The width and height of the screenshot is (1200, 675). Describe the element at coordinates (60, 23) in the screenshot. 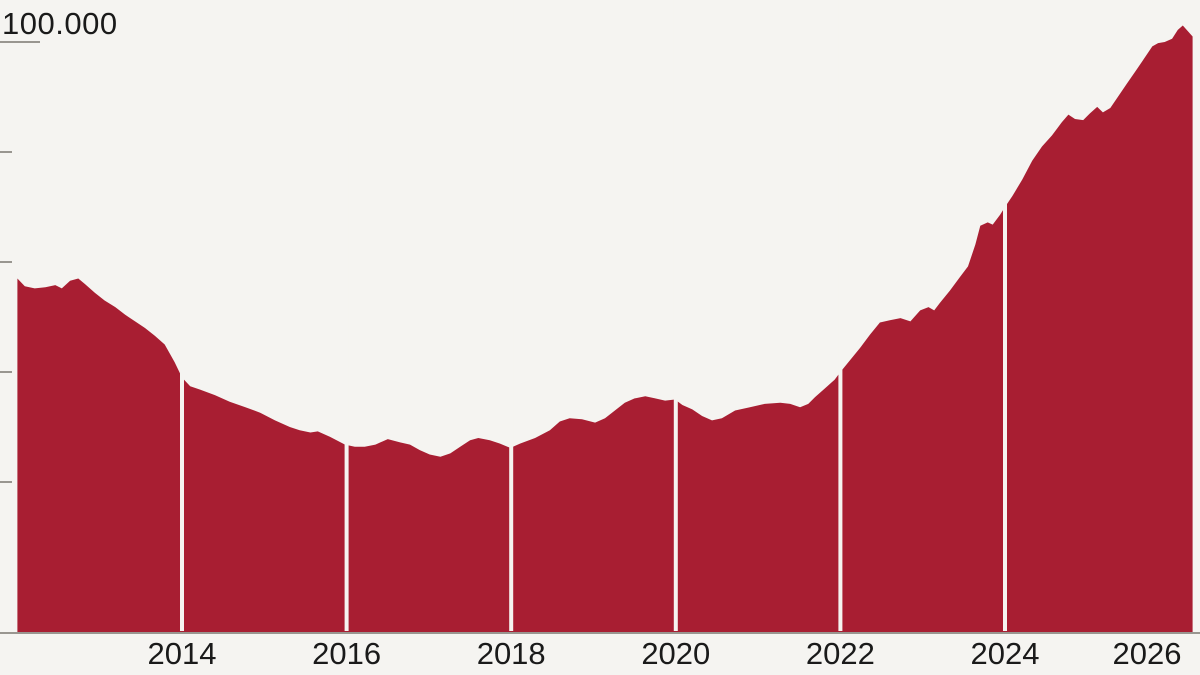

I see `y-axis-top-label: 100.000` at that location.